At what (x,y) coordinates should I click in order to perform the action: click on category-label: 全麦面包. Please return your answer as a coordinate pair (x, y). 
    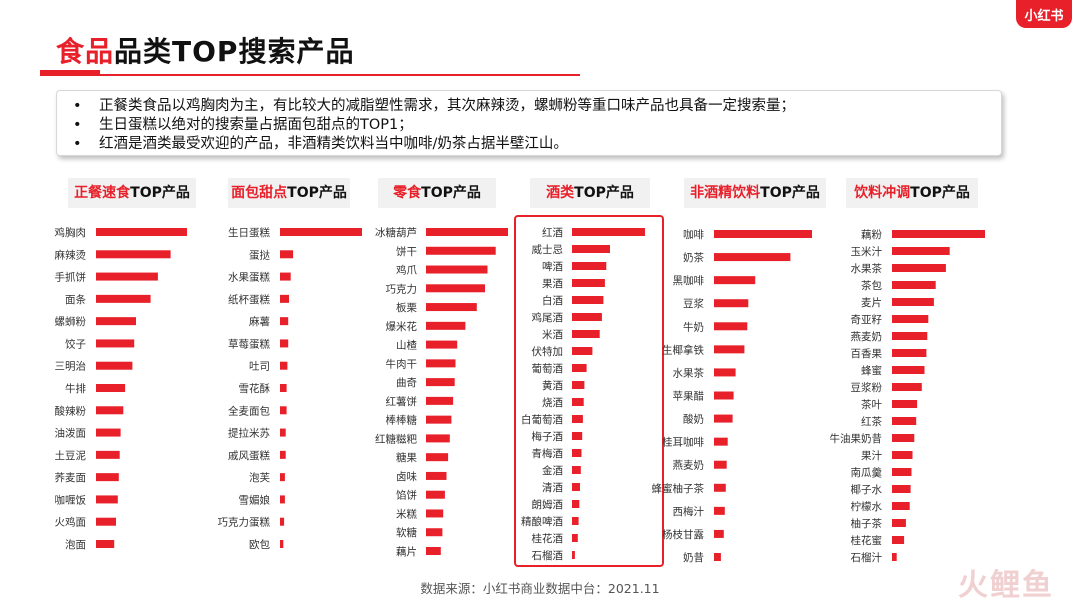
    Looking at the image, I should click on (249, 410).